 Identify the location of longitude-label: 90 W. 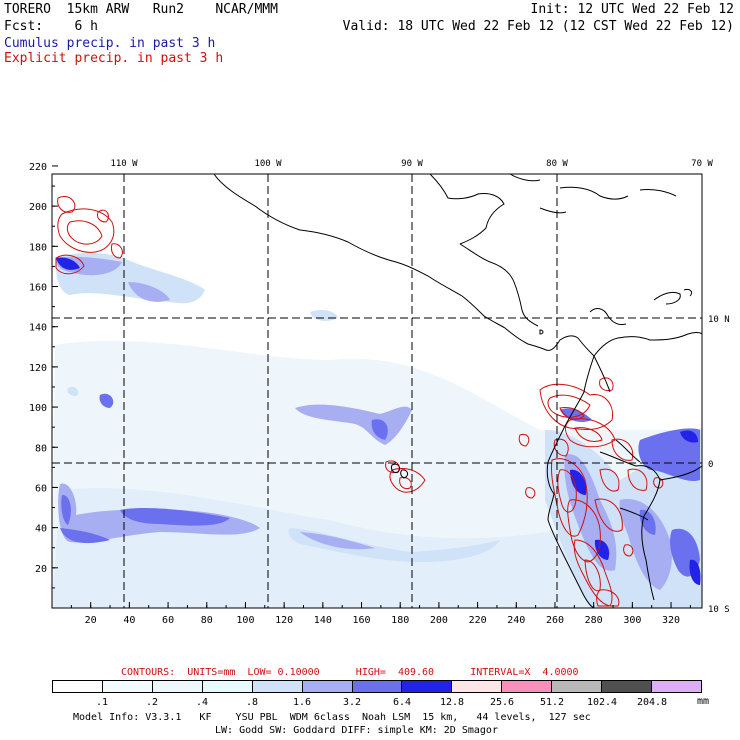
(412, 164).